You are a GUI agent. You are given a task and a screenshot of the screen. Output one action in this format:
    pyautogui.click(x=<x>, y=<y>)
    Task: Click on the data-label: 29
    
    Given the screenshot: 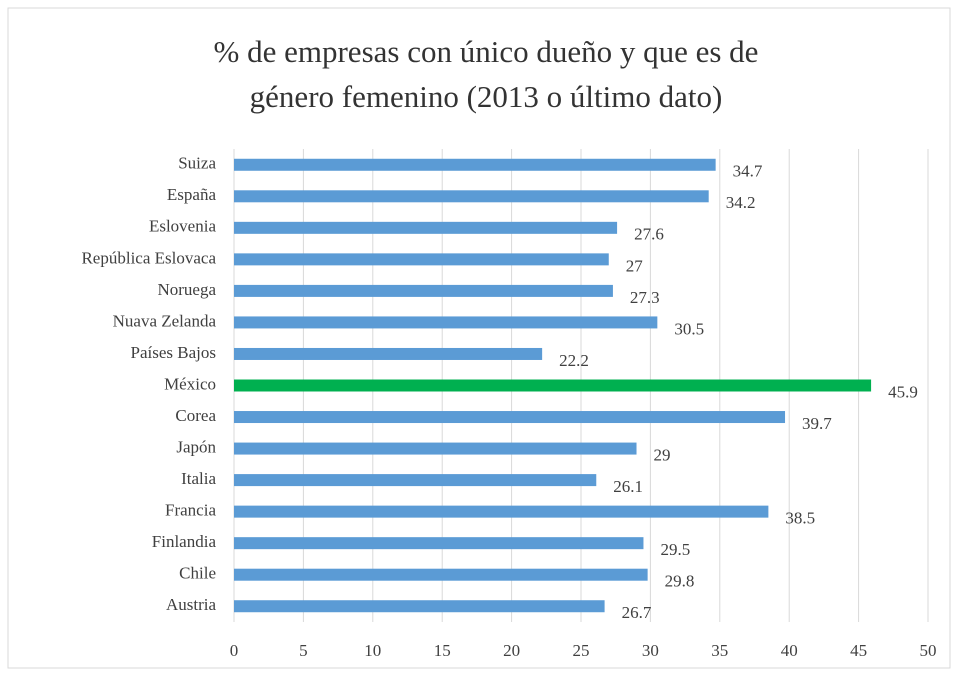 What is the action you would take?
    pyautogui.click(x=662, y=454)
    